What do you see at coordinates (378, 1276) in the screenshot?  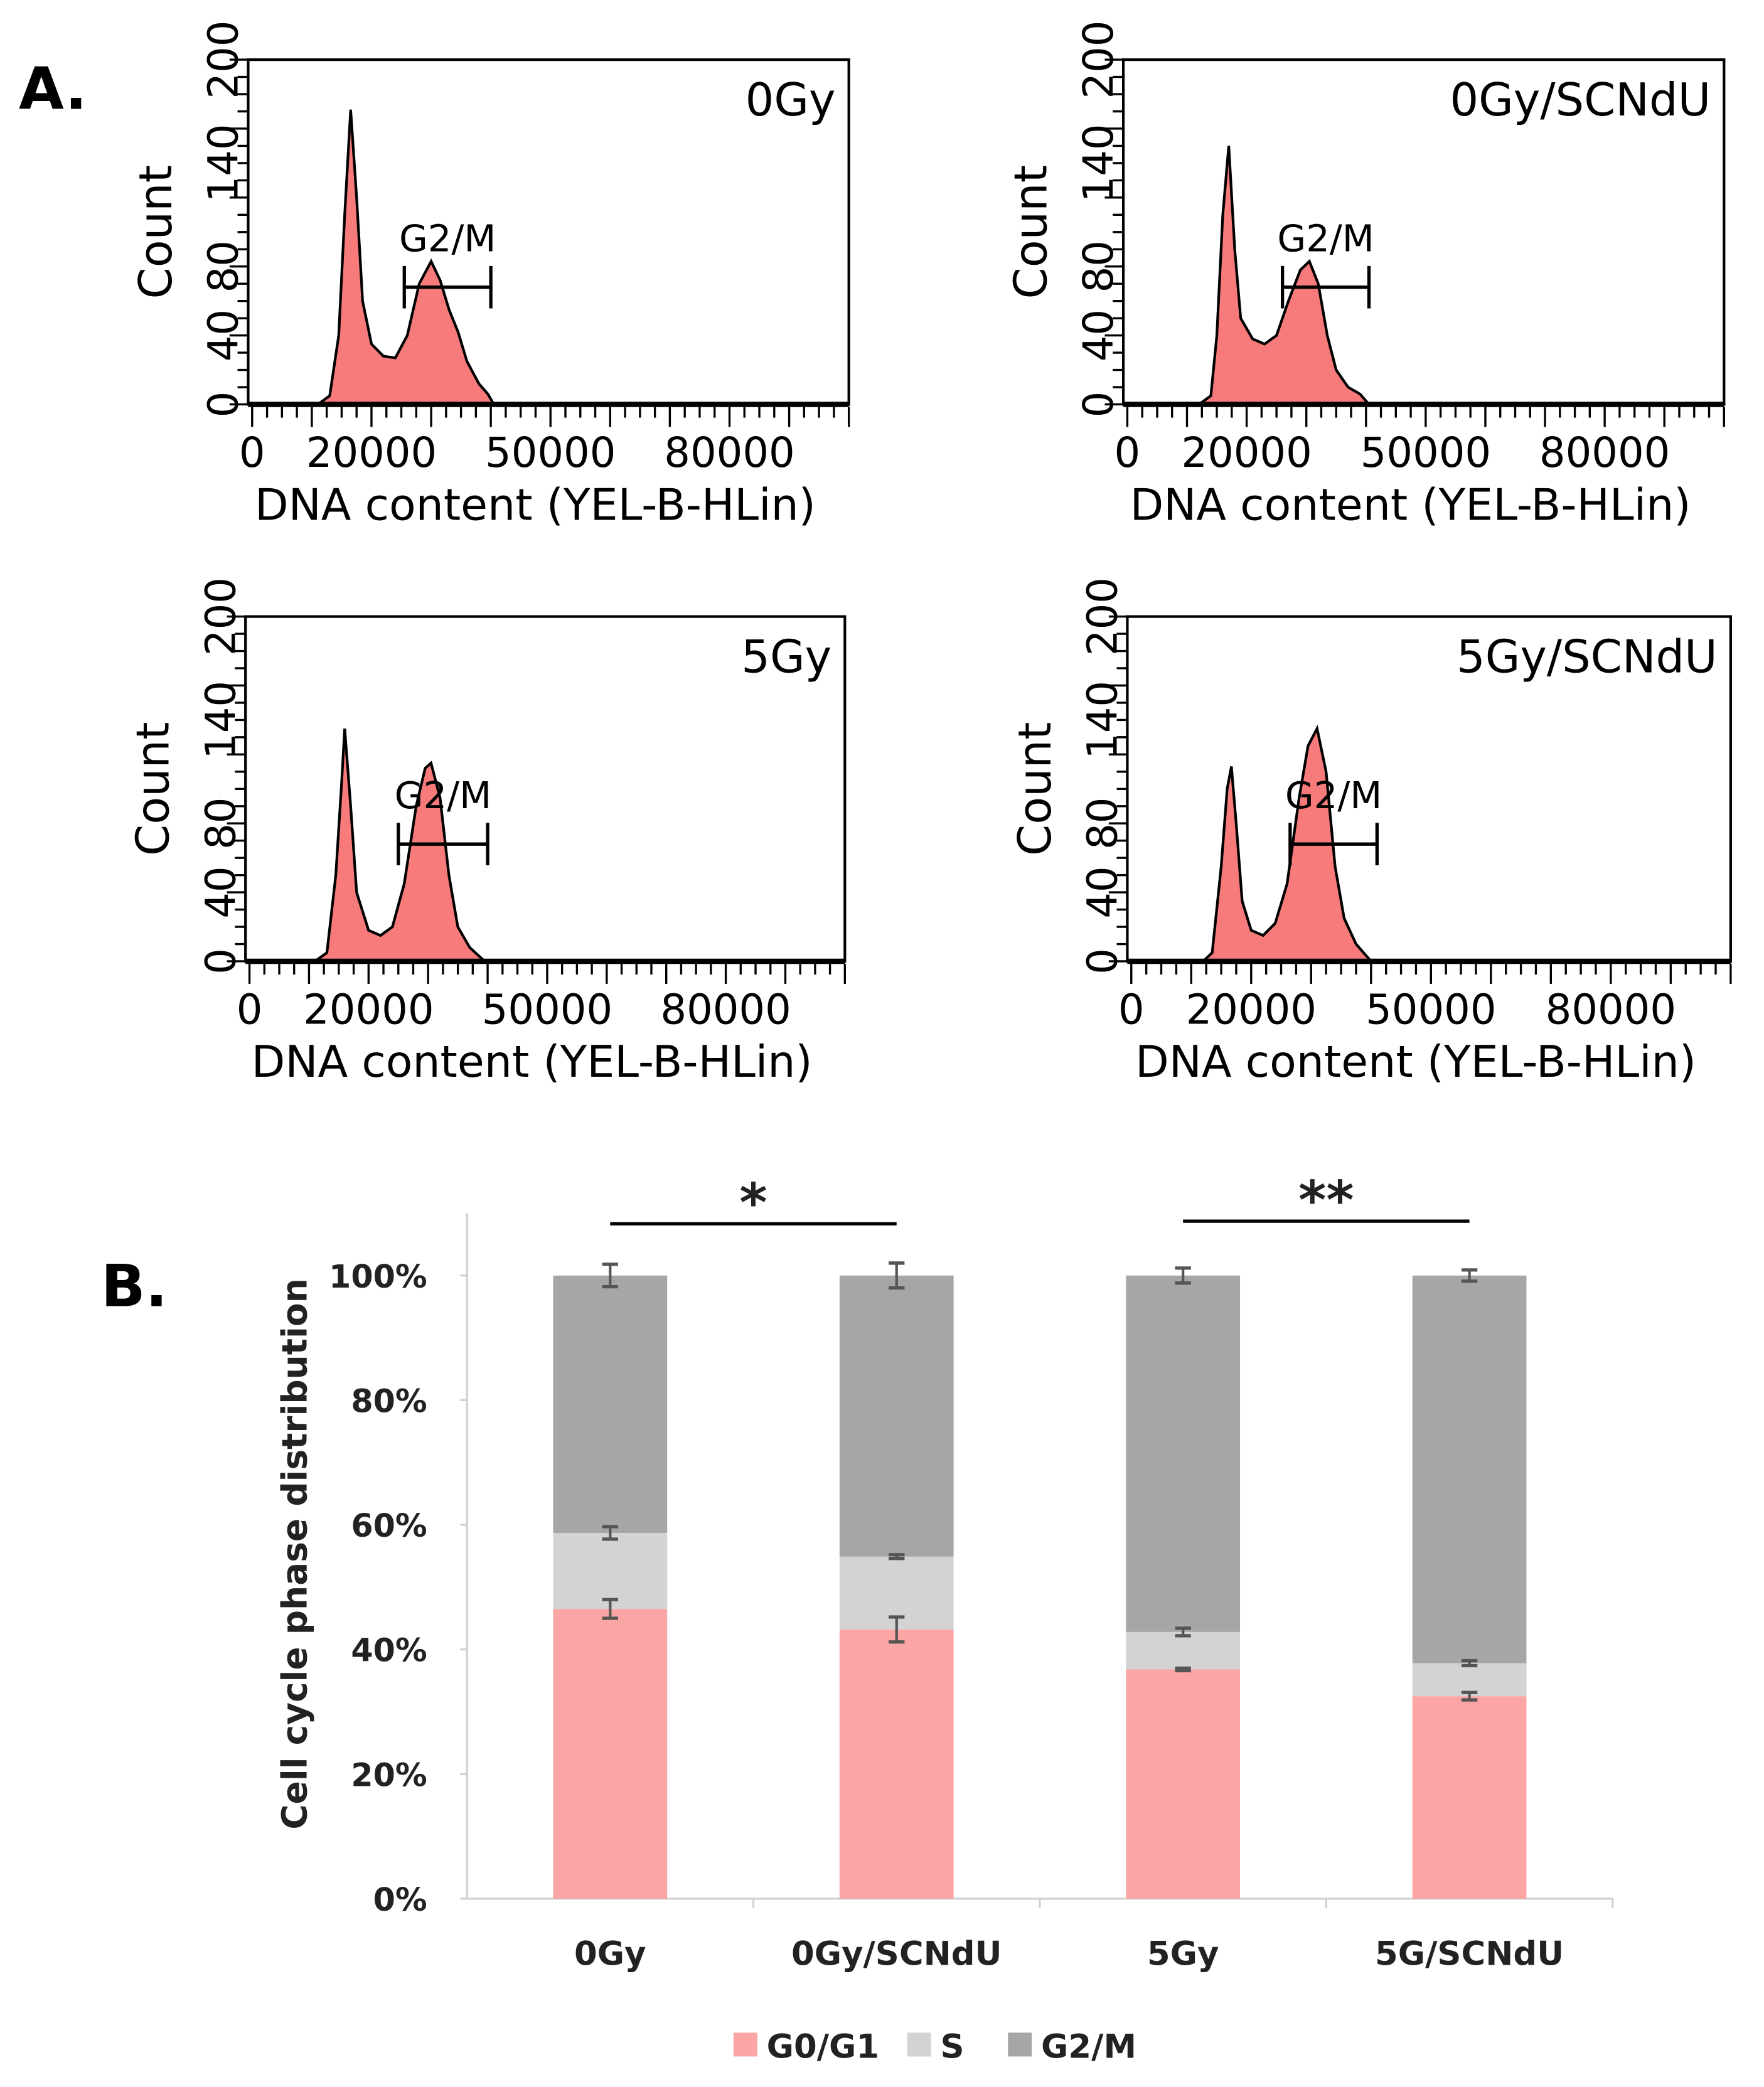 I see `y-tick-label: 100%` at bounding box center [378, 1276].